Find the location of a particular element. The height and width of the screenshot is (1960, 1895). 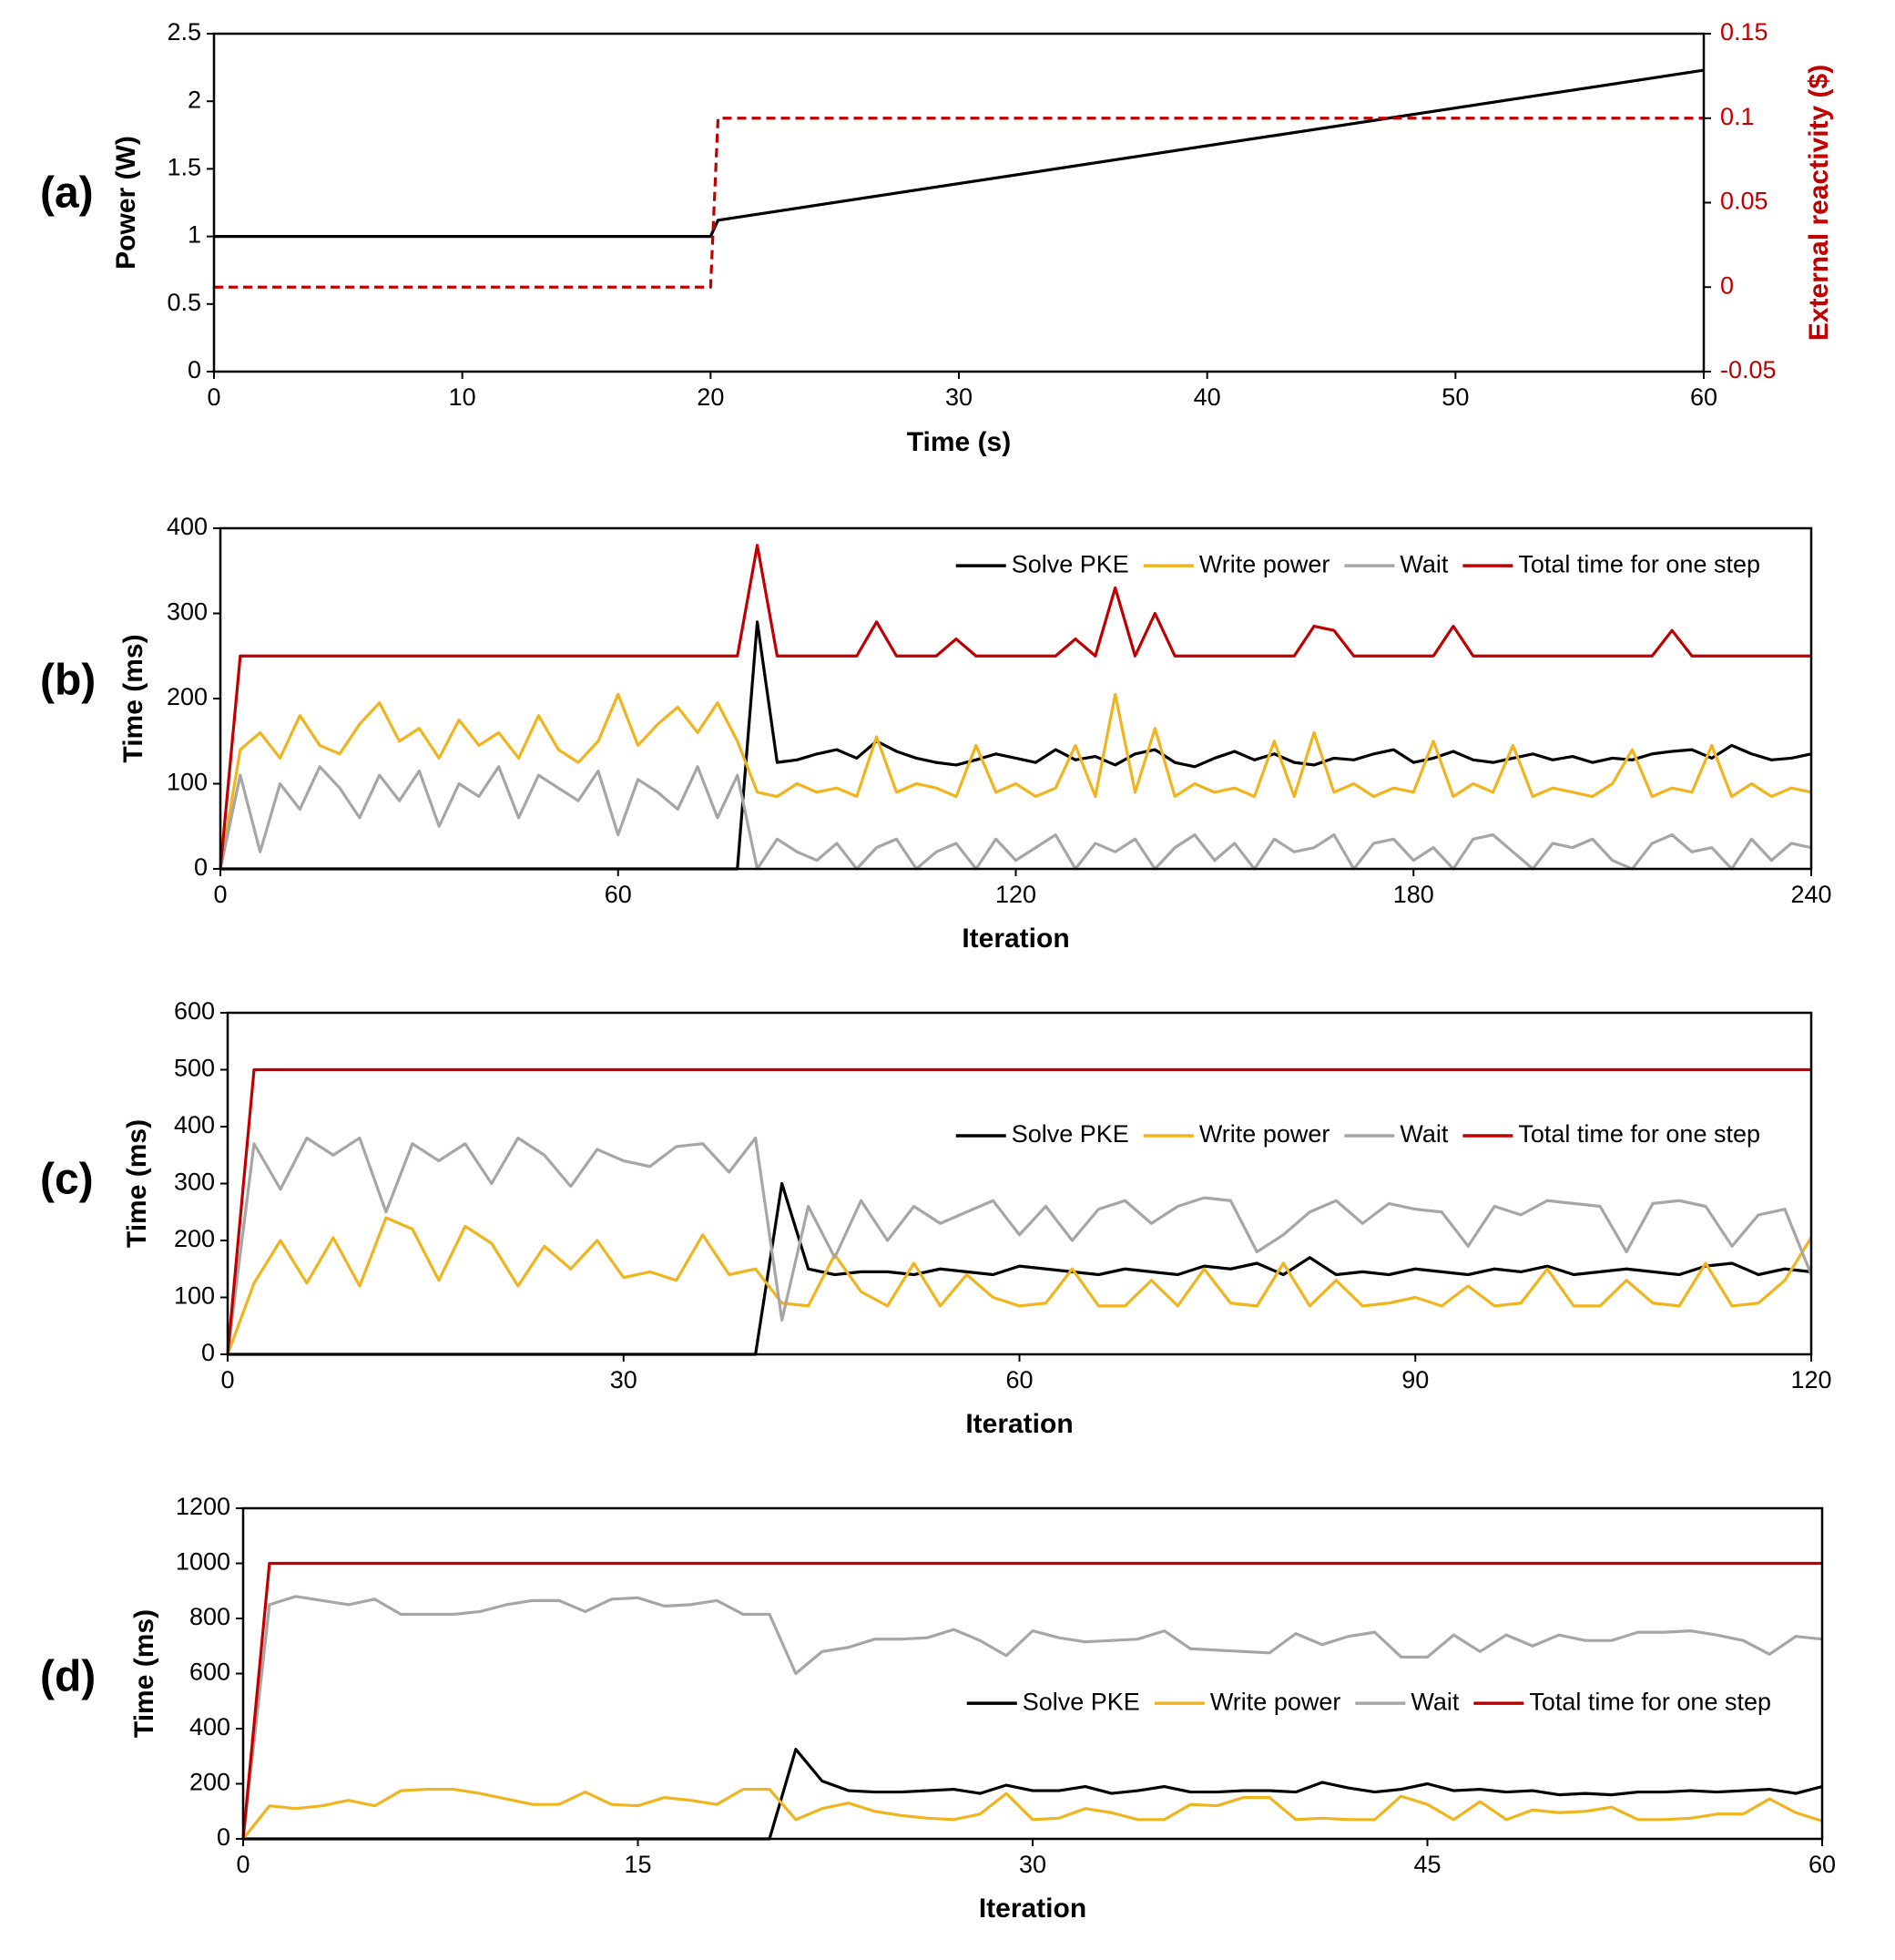

y-tick-label: 2 is located at coordinates (194, 100).